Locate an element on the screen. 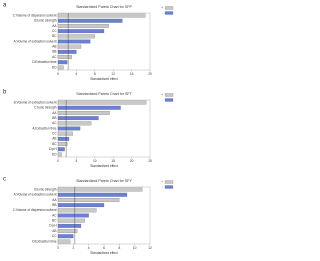 This screenshot has height=261, width=320. panel-label: c is located at coordinates (4, 180).